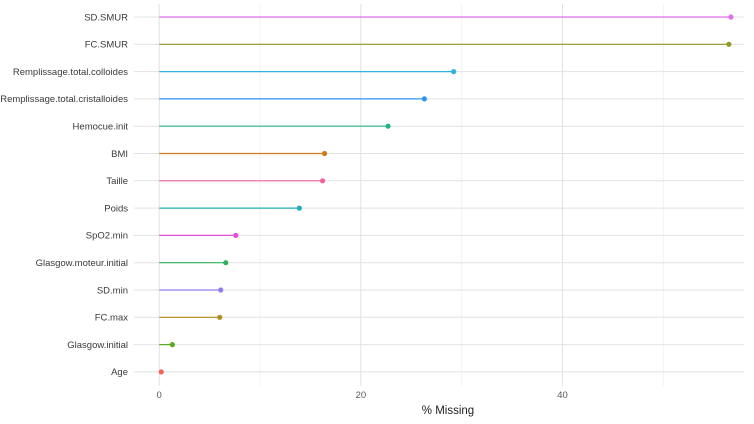  I want to click on category-label: Poids, so click(116, 208).